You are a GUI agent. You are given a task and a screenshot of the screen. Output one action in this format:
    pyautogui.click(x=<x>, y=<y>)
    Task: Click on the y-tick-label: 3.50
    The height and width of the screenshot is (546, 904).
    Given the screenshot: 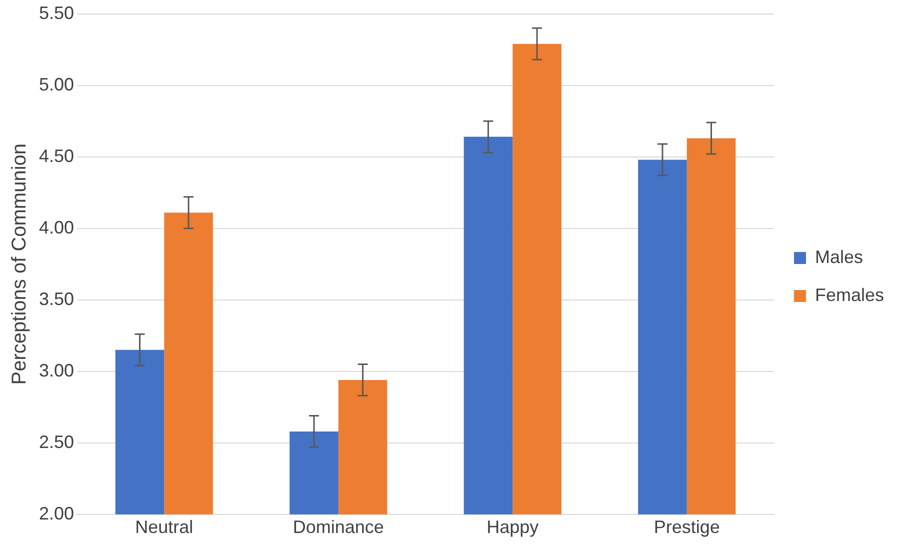 What is the action you would take?
    pyautogui.click(x=56, y=298)
    